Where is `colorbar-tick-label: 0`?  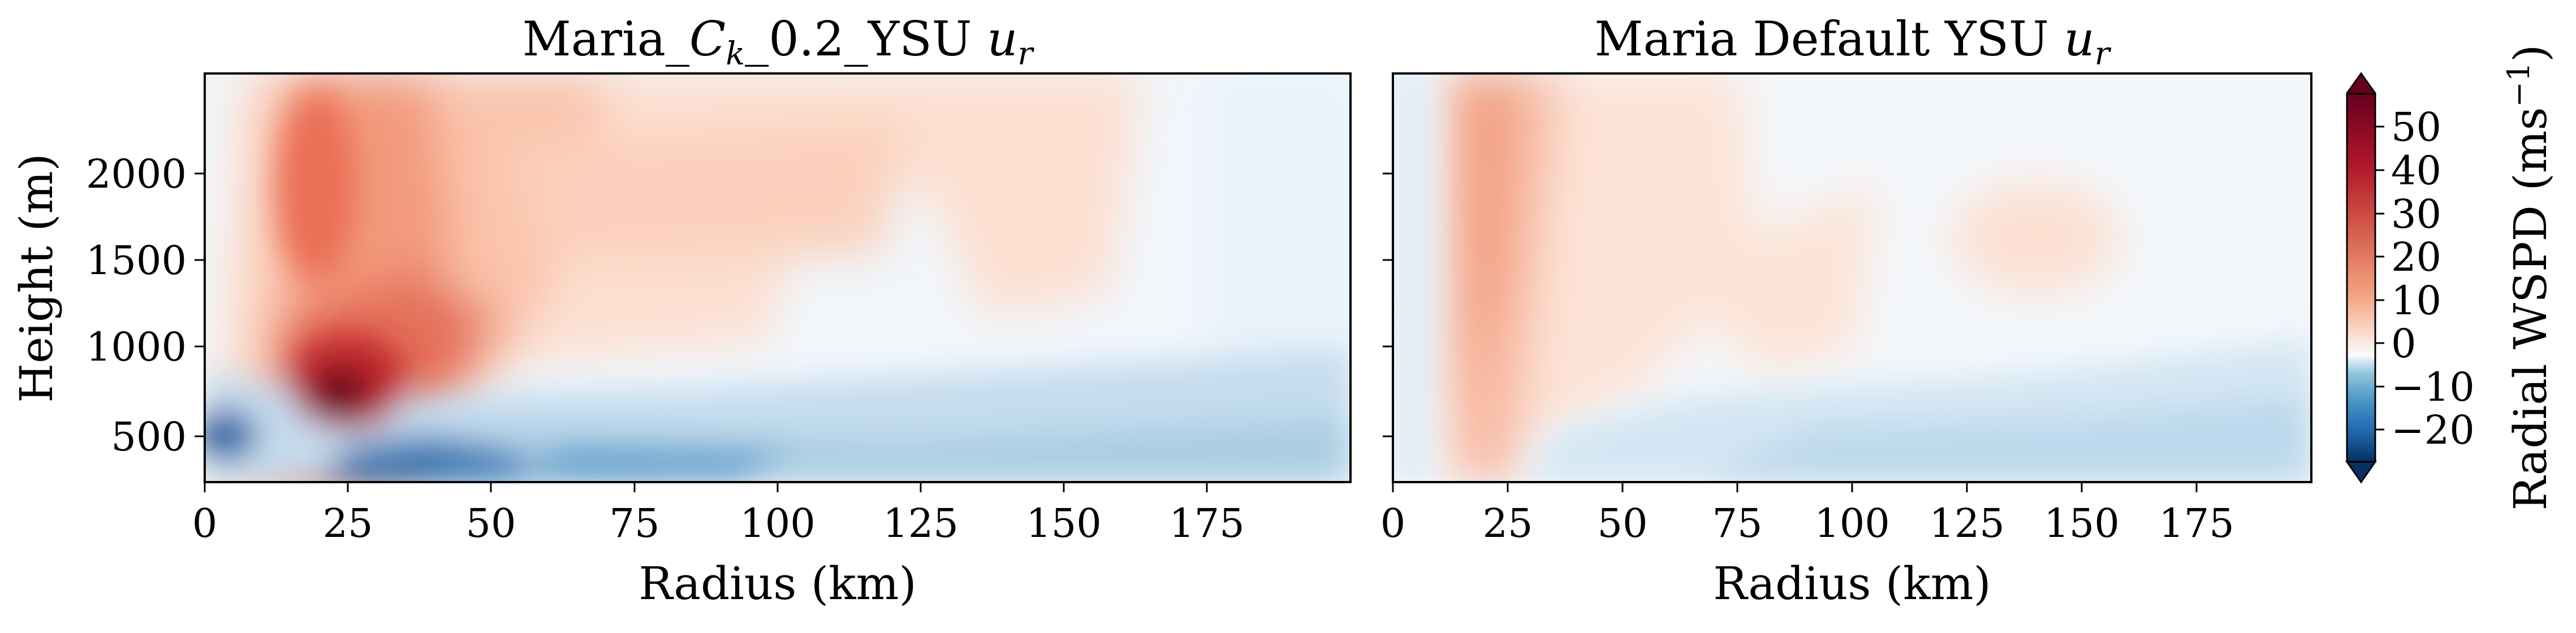 colorbar-tick-label: 0 is located at coordinates (2404, 343).